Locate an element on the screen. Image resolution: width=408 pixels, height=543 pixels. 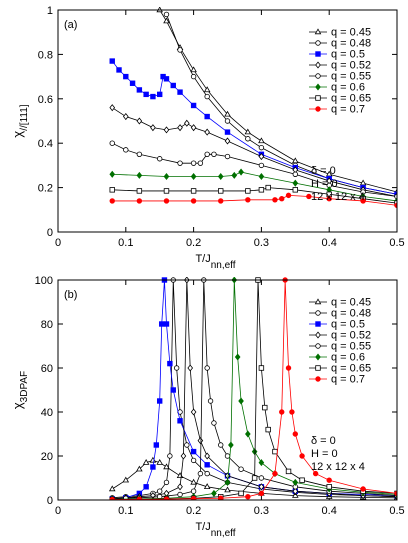
x-tick-label: 0.2 is located at coordinates (193, 243).